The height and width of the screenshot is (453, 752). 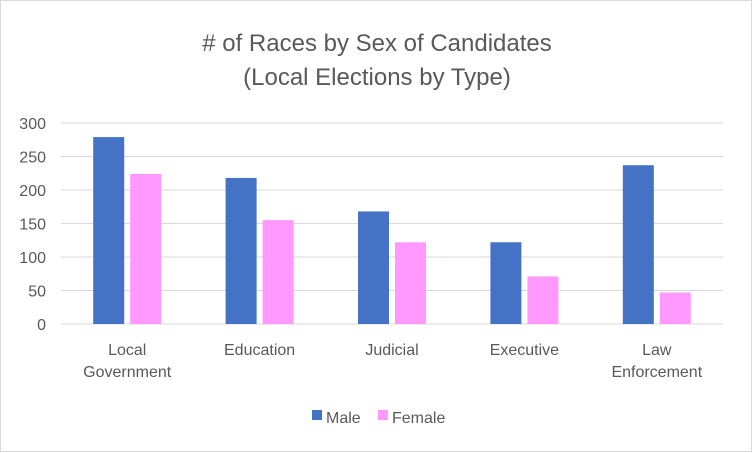 I want to click on y-tick-label-200: 200, so click(x=32, y=191).